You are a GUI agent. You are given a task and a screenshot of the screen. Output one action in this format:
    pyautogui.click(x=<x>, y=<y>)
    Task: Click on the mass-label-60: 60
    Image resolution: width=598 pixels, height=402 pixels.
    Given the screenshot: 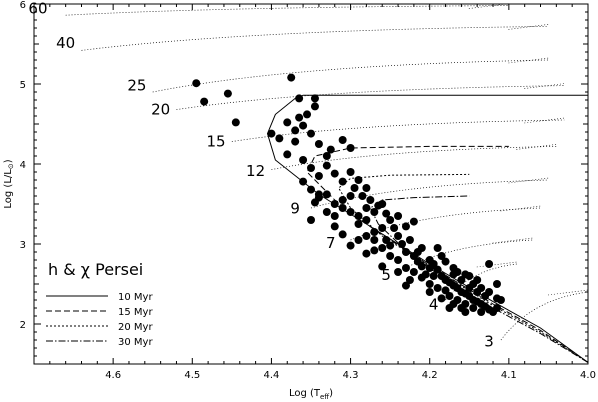 What is the action you would take?
    pyautogui.click(x=37, y=9)
    